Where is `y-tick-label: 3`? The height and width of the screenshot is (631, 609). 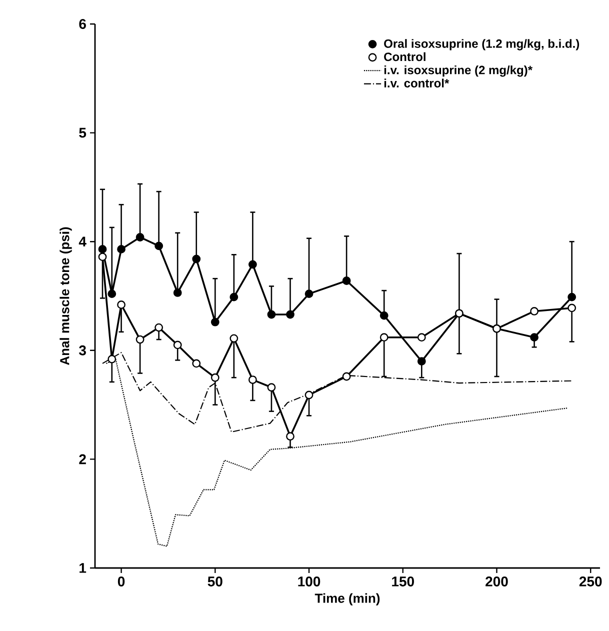
y-tick-label: 3 is located at coordinates (82, 350).